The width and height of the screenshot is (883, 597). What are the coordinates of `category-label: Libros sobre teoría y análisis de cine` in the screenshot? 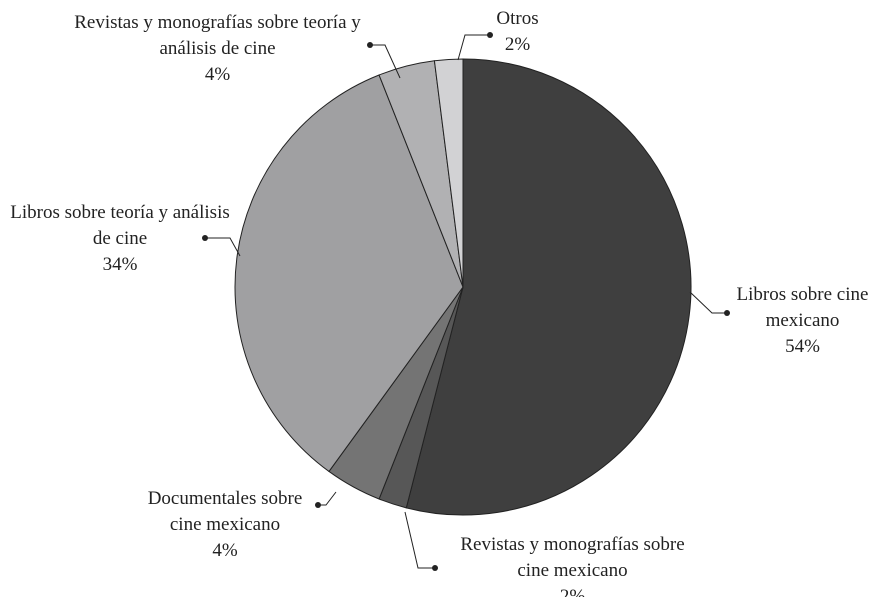 It's located at (120, 225).